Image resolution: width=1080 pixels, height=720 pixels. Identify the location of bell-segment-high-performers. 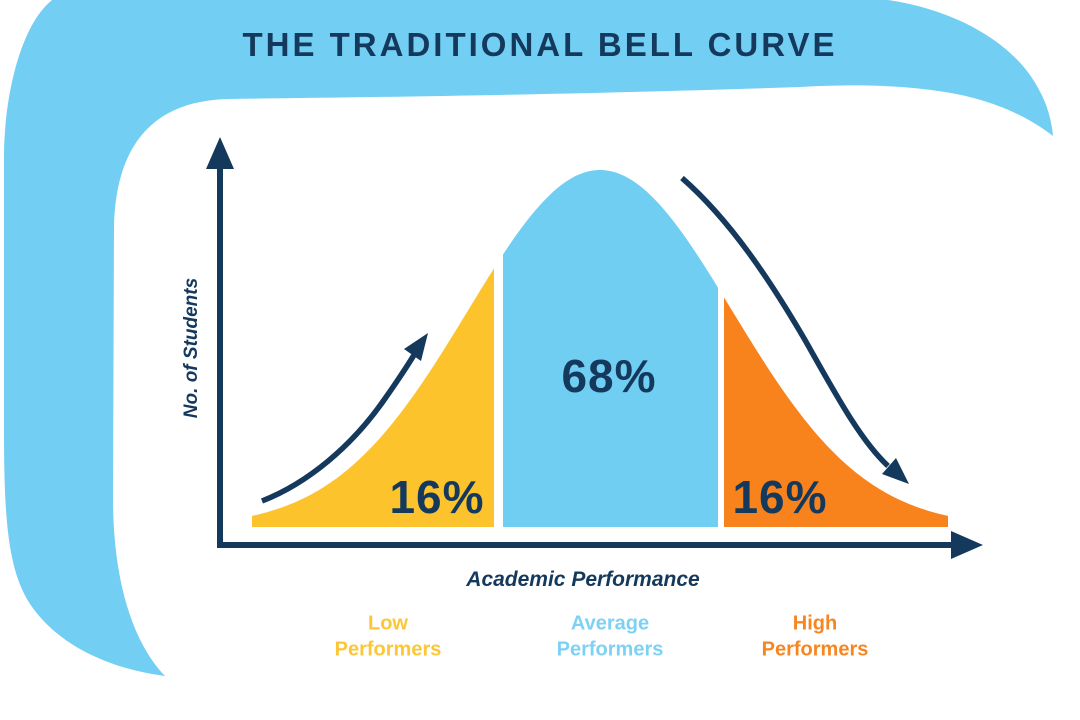
(836, 412).